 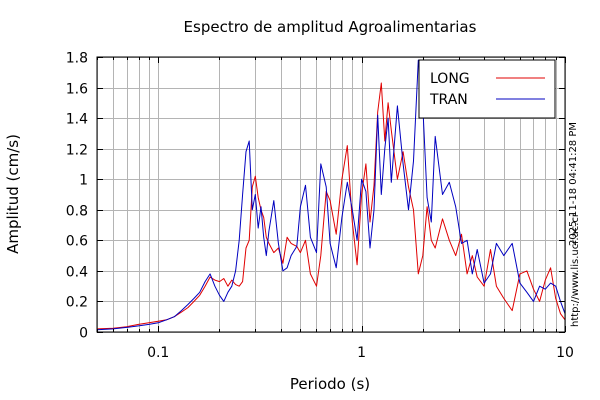 I want to click on y-tick-label: 1, so click(x=83, y=181).